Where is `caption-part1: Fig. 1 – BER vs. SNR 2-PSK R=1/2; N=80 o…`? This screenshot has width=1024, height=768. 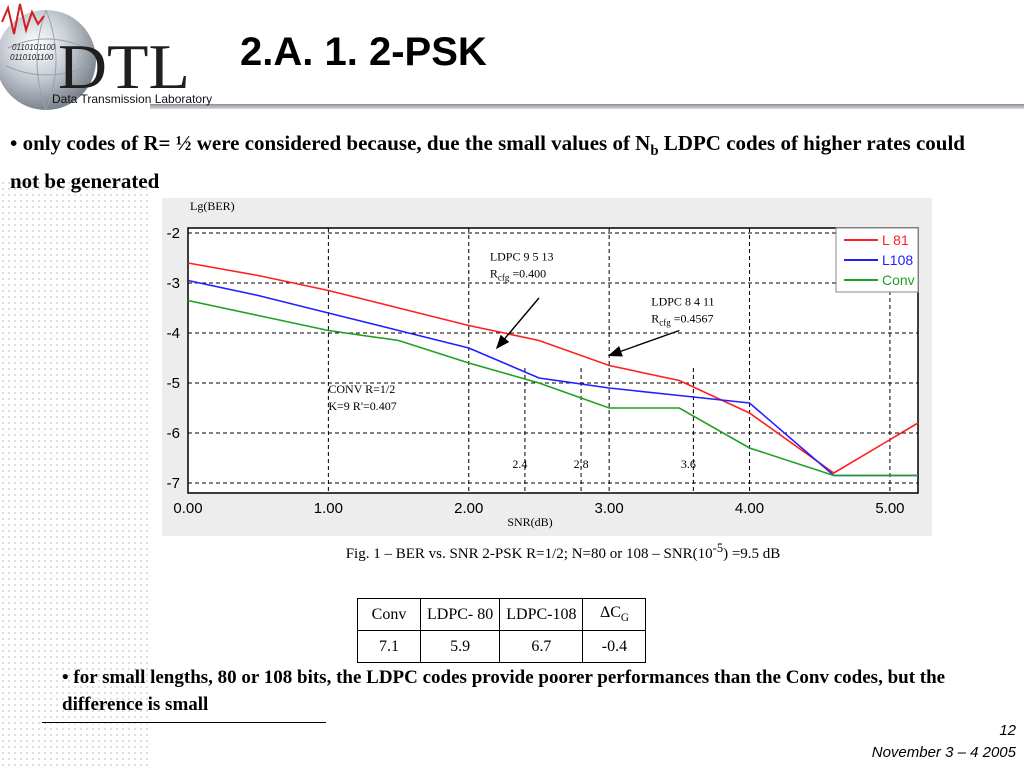 caption-part1: Fig. 1 – BER vs. SNR 2-PSK R=1/2; N=80 o… is located at coordinates (529, 554).